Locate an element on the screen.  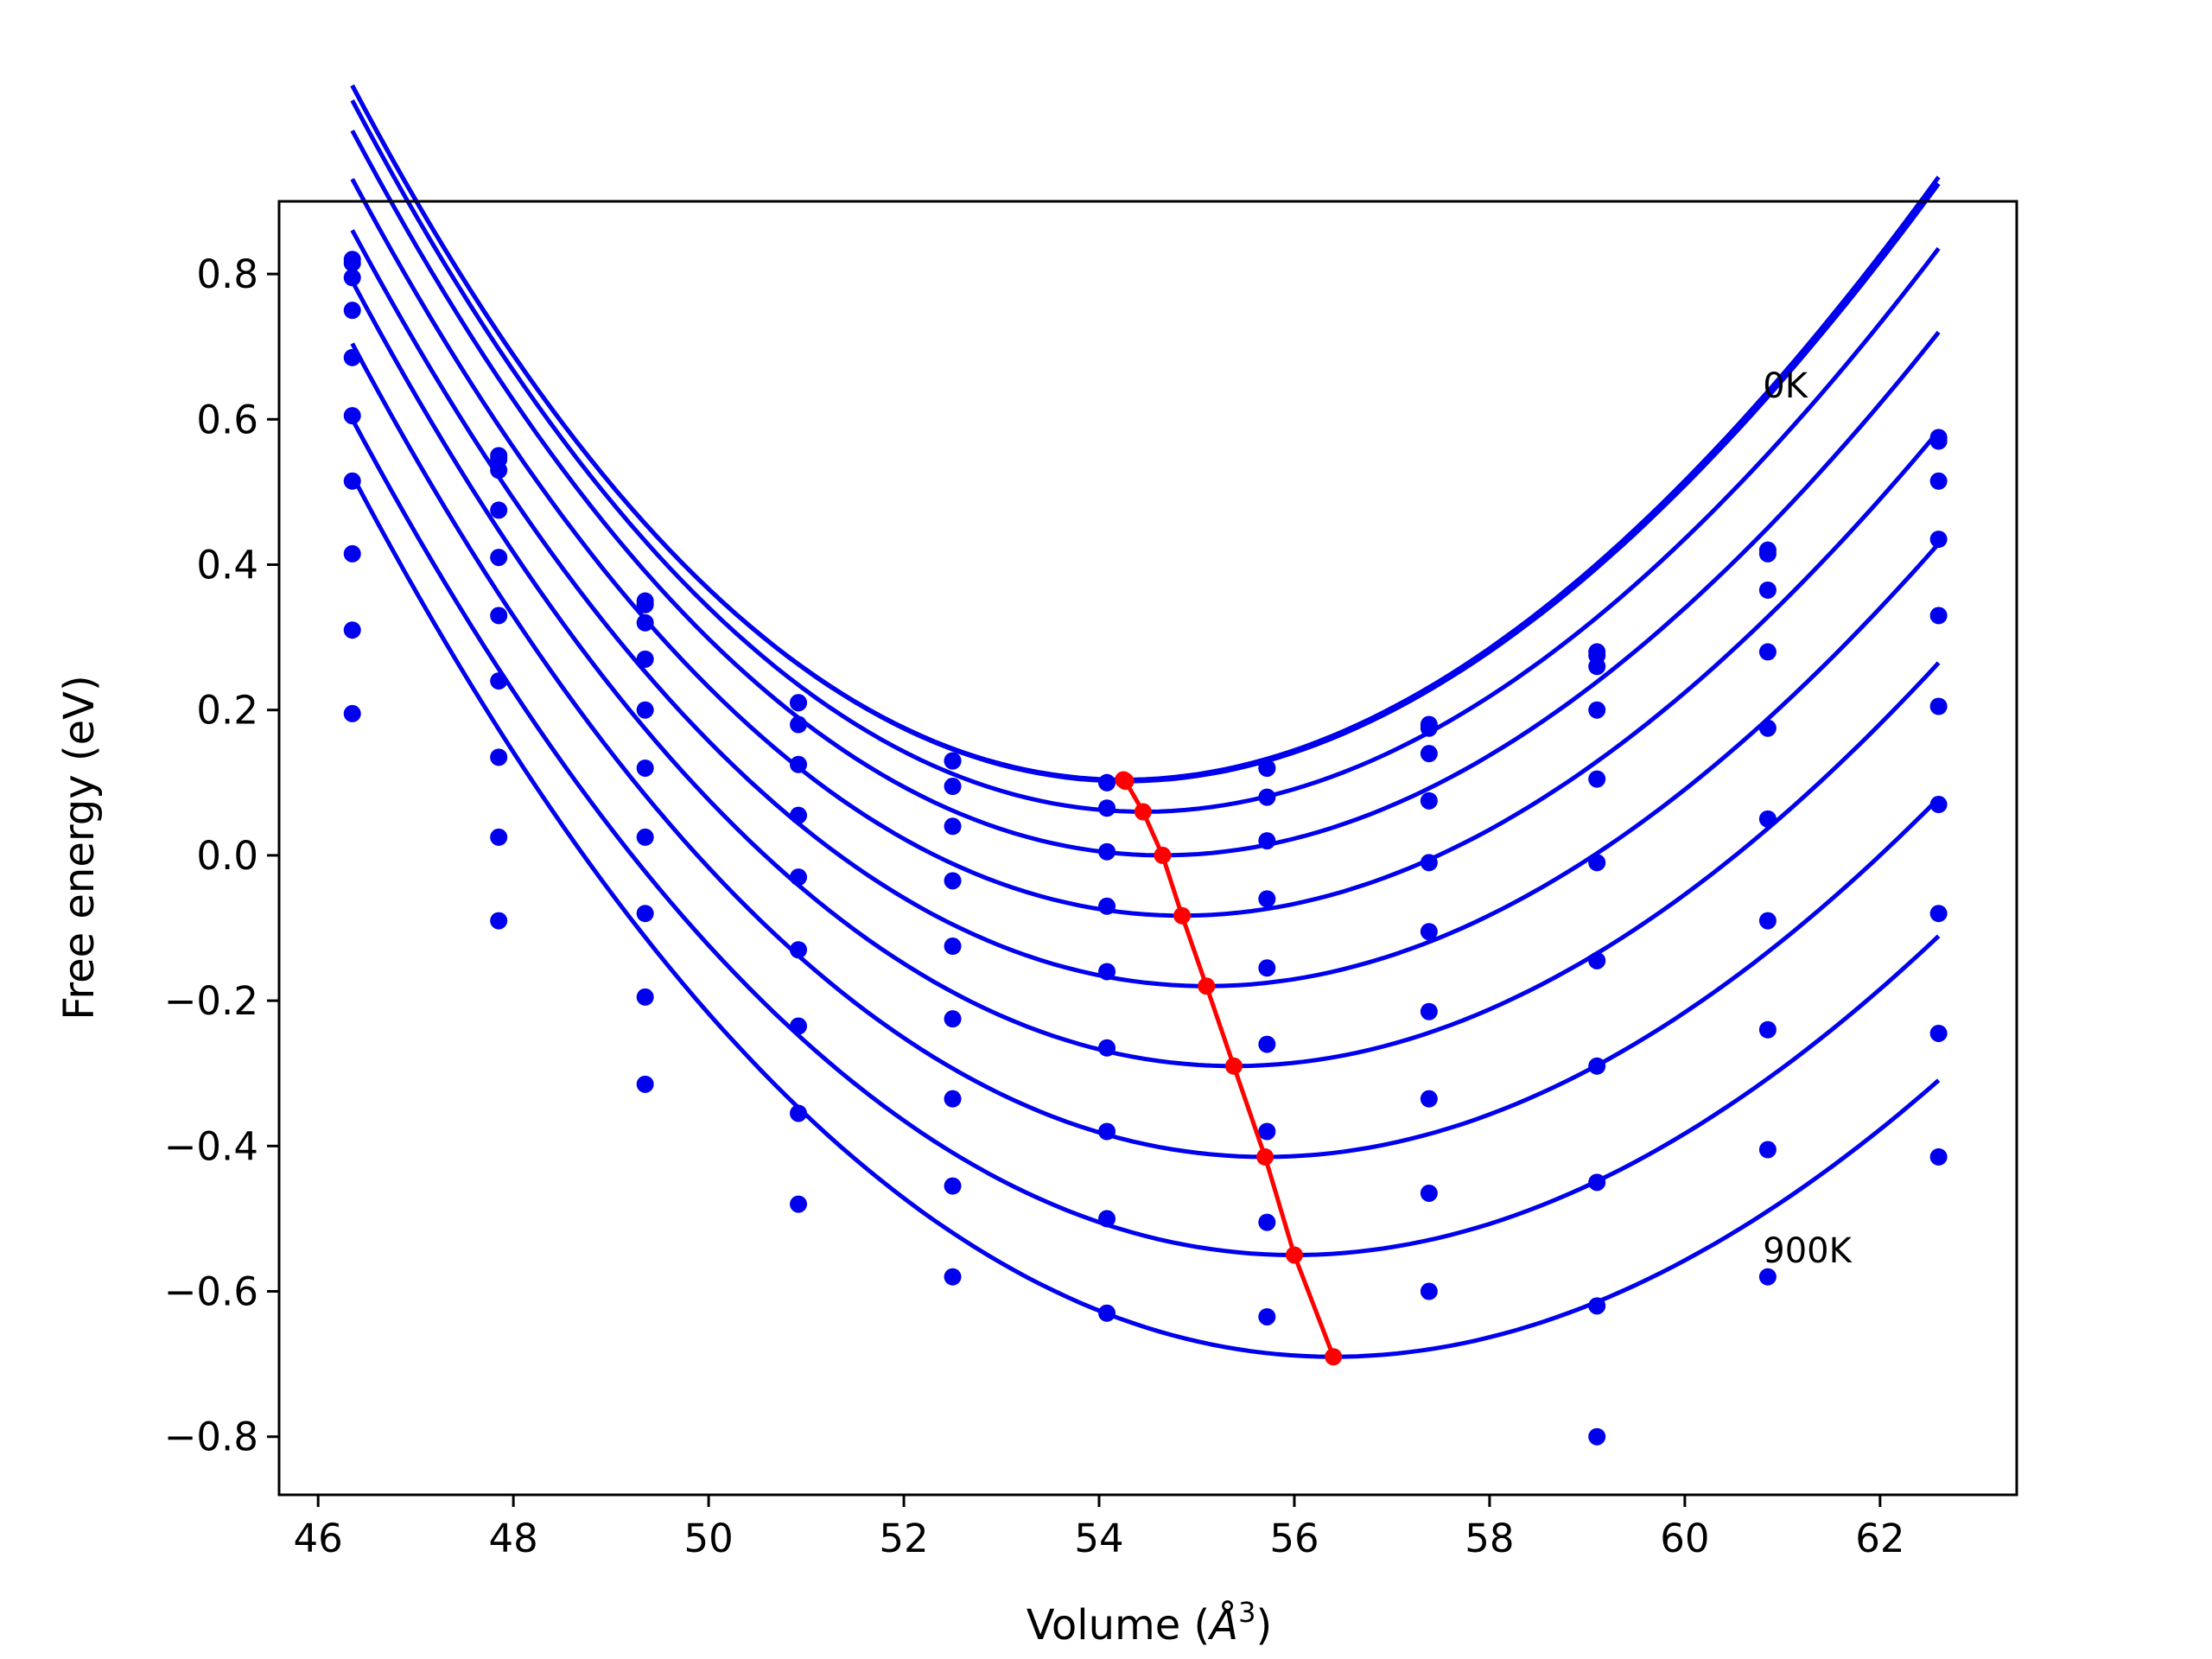
annotations: 0K 900K is located at coordinates (1808, 818).